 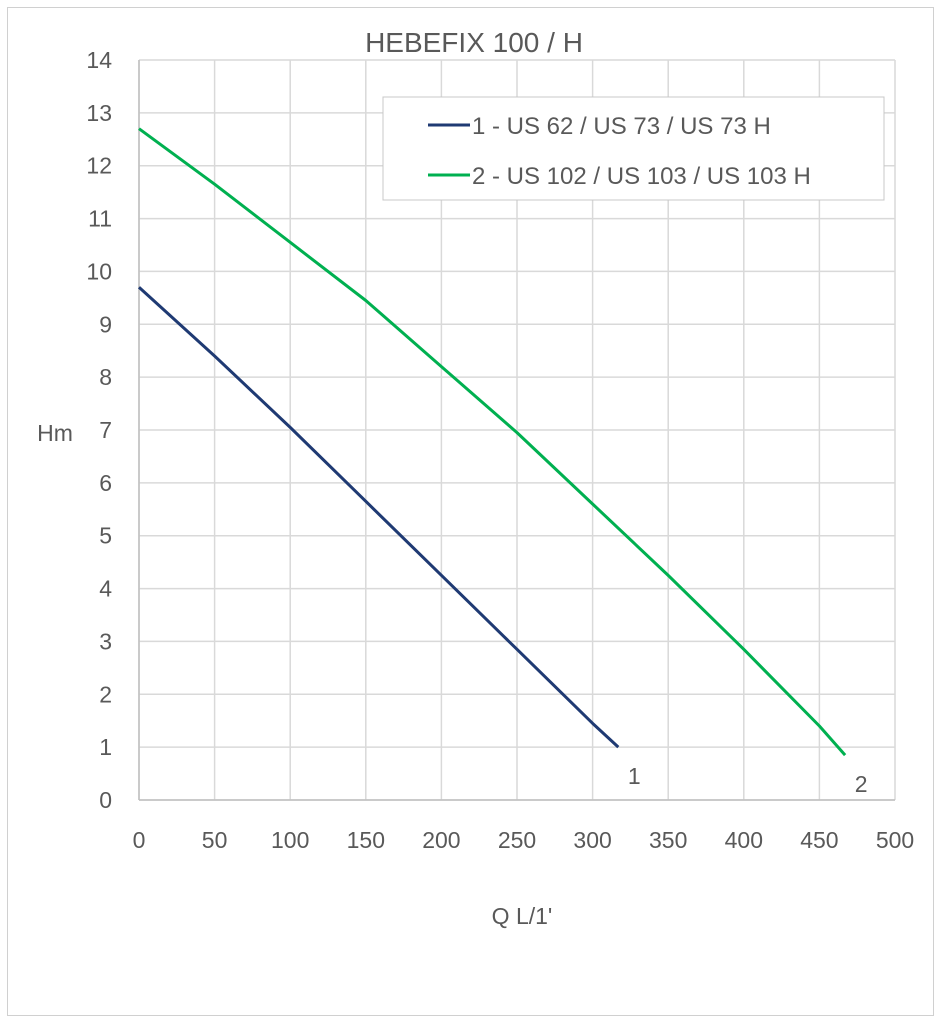 I want to click on y-tick-label: 8, so click(x=105, y=377).